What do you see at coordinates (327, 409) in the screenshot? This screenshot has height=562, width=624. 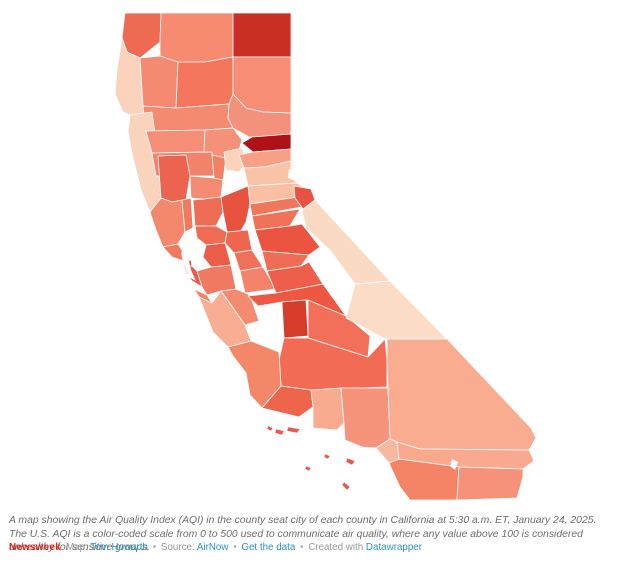 I see `county-ventura: Ventura` at bounding box center [327, 409].